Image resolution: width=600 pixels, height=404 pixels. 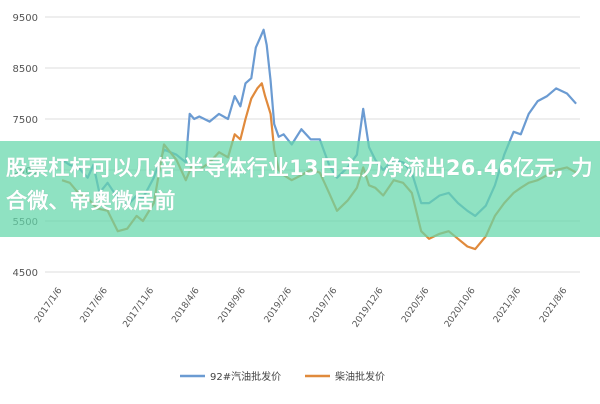 What do you see at coordinates (25, 18) in the screenshot?
I see `y-tick-label: 9500` at bounding box center [25, 18].